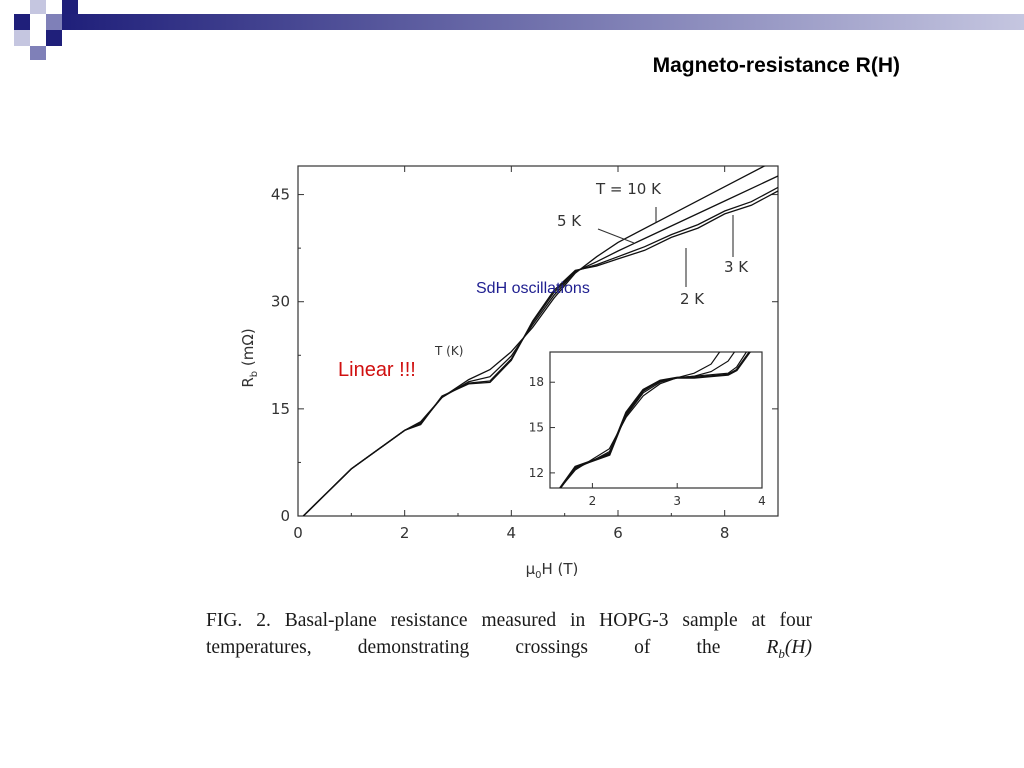 The width and height of the screenshot is (1024, 768). What do you see at coordinates (628, 189) in the screenshot?
I see `series-label: T = 10 K` at bounding box center [628, 189].